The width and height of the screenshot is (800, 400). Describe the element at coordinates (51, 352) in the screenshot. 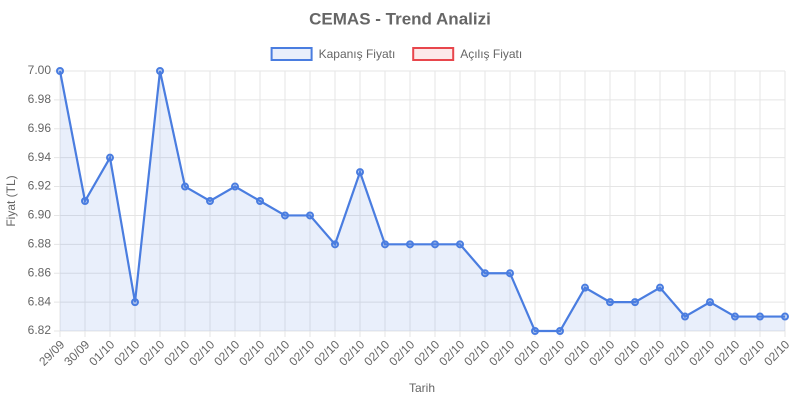

I see `x-tick-label: 29/09` at that location.